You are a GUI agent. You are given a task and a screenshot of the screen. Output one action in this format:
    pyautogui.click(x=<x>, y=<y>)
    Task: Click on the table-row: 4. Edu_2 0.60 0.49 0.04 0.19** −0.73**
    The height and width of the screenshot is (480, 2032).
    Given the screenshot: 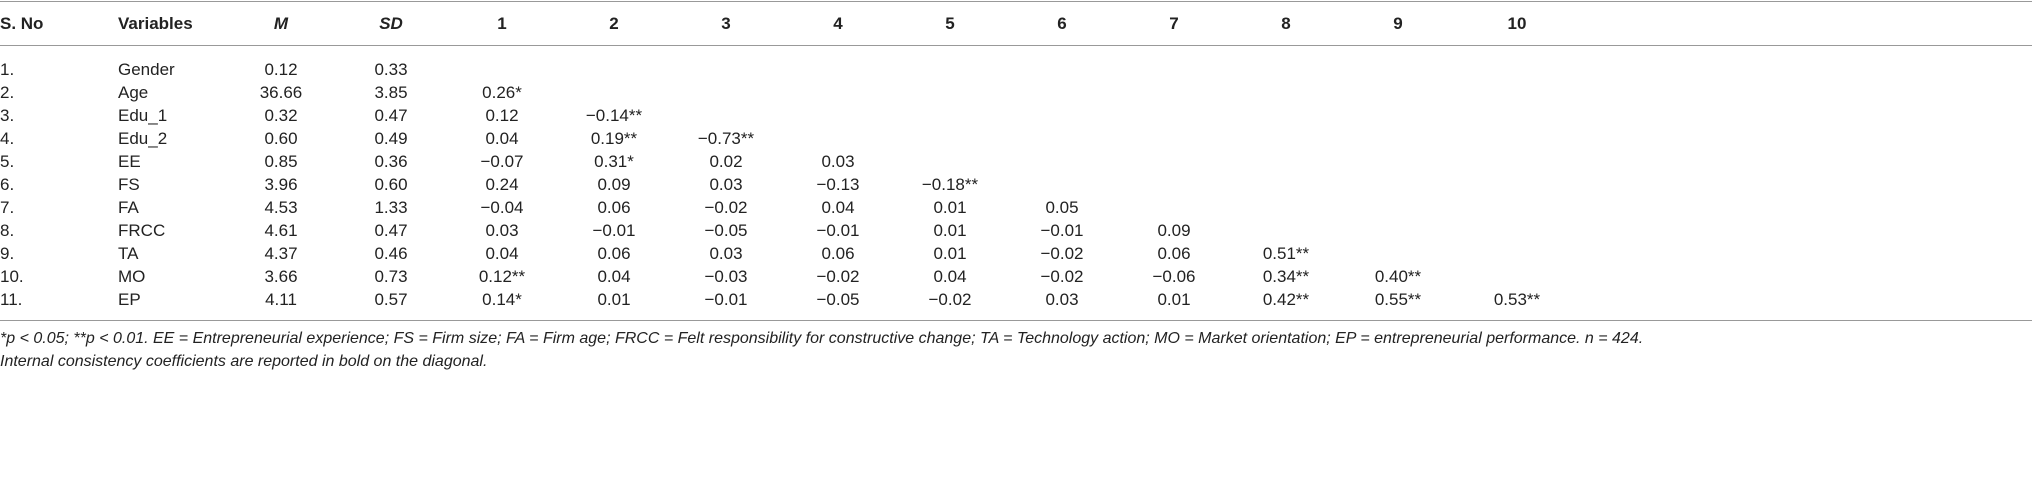 What is the action you would take?
    pyautogui.click(x=790, y=138)
    